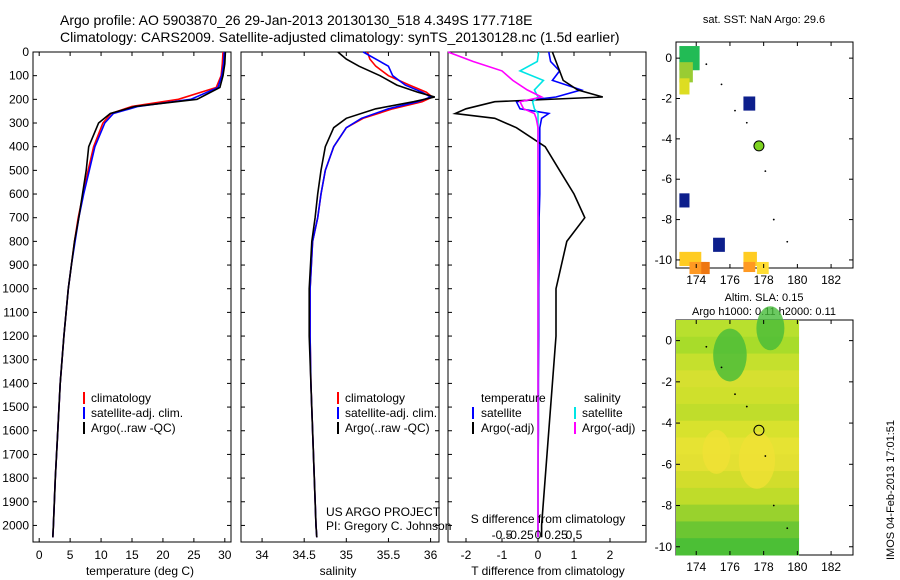 The height and width of the screenshot is (580, 900). I want to click on series-line-climatology, so click(371, 294).